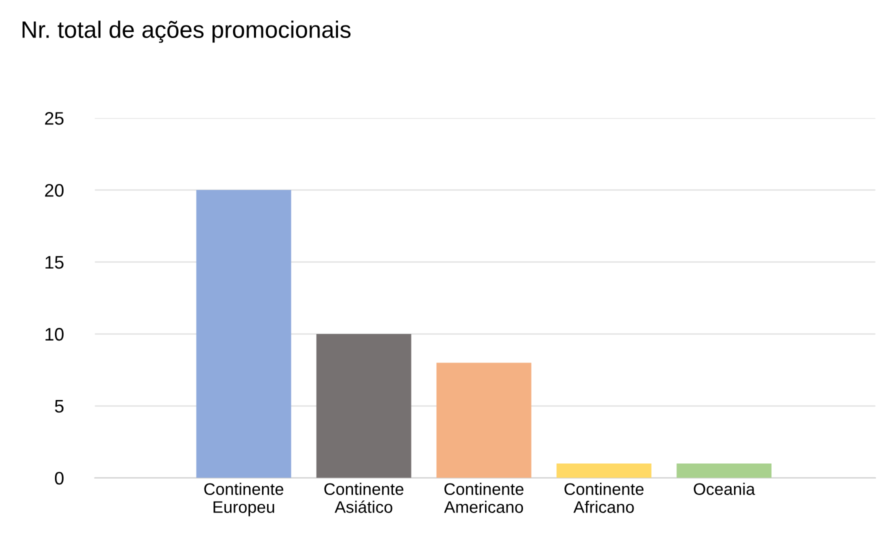  Describe the element at coordinates (55, 262) in the screenshot. I see `y-tick-label: 15` at that location.